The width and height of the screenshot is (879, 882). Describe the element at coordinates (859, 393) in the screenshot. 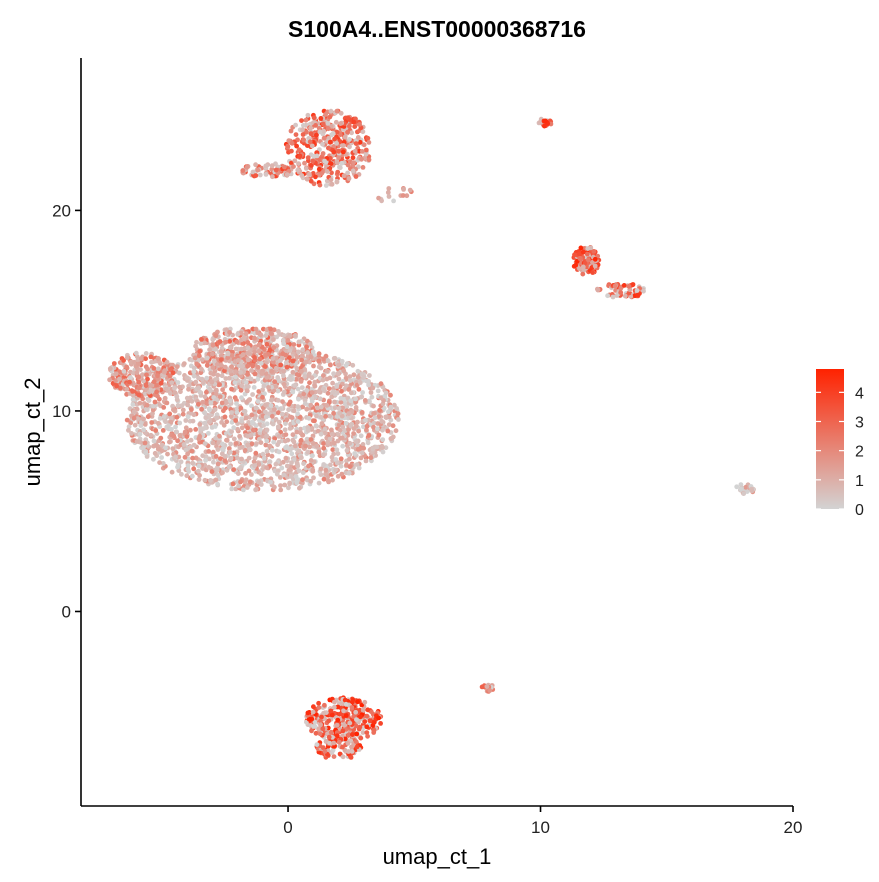

I see `colorbar-tick-label: 4` at that location.